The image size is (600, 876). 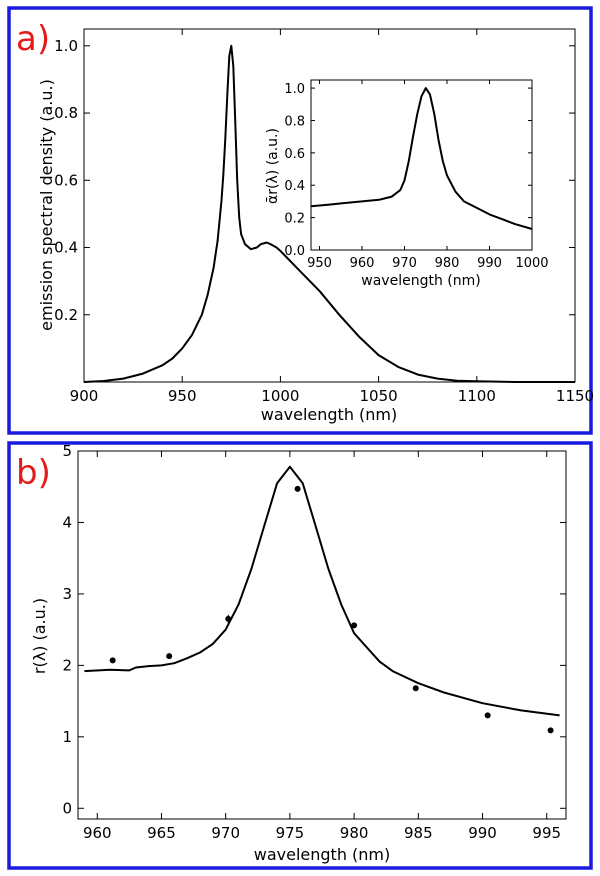 What do you see at coordinates (322, 854) in the screenshot?
I see `panel-b-xlabel: wavelength (nm)` at bounding box center [322, 854].